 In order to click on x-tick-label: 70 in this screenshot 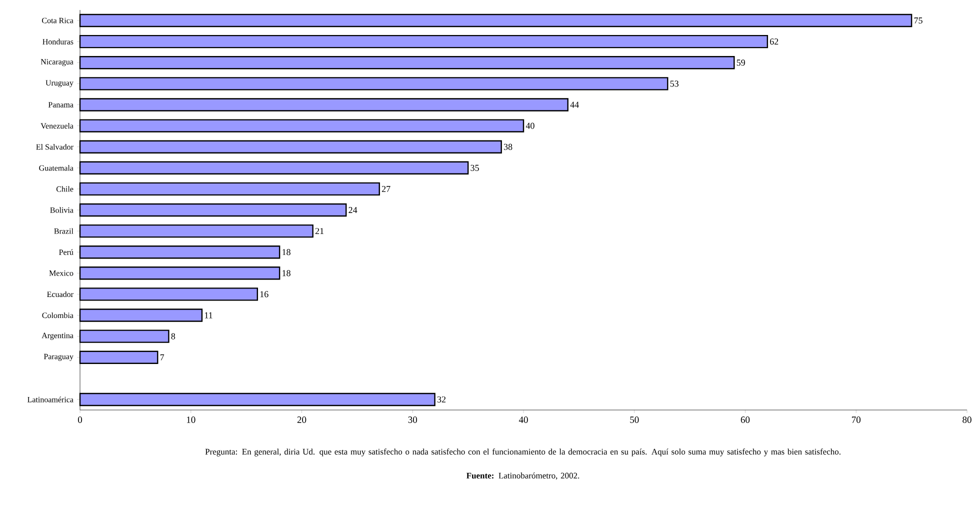, I will do `click(856, 419)`.